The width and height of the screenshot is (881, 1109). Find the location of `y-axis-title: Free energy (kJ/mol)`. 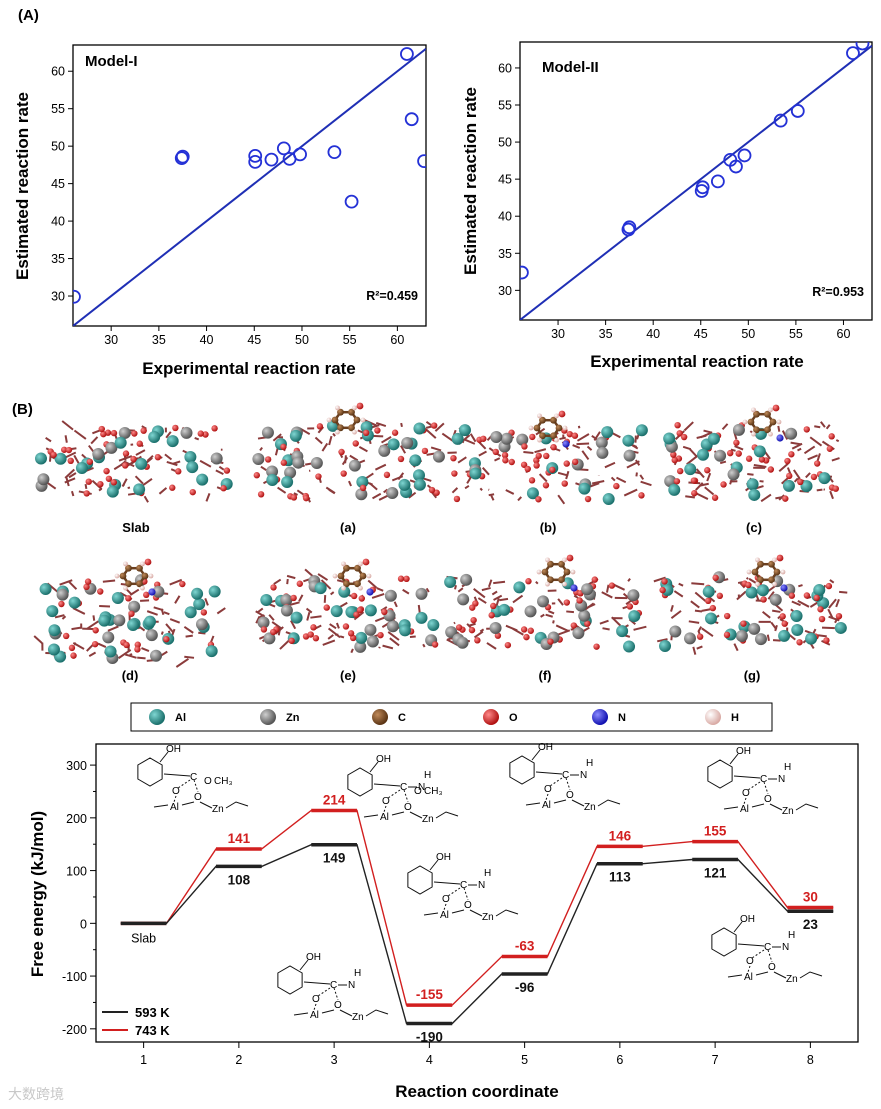

y-axis-title: Free energy (kJ/mol) is located at coordinates (37, 894).